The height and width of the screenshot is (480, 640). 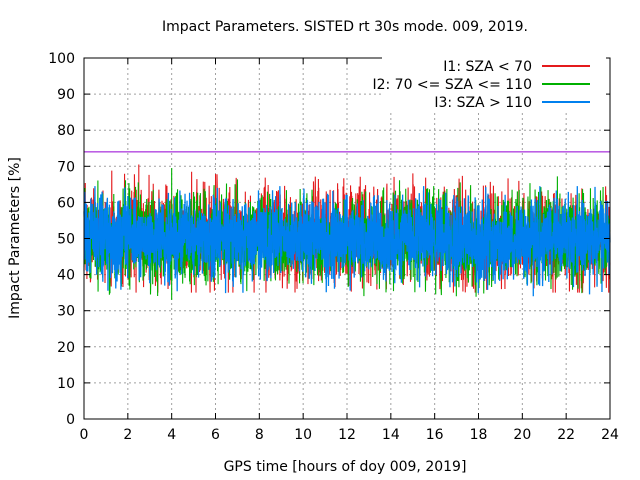 What do you see at coordinates (66, 95) in the screenshot?
I see `y-tick-label: 90` at bounding box center [66, 95].